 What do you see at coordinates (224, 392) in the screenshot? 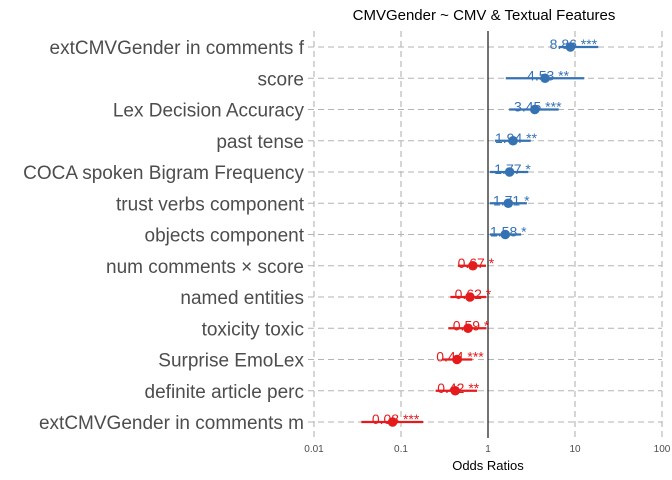
I see `y-tick-label: definite article perc` at bounding box center [224, 392].